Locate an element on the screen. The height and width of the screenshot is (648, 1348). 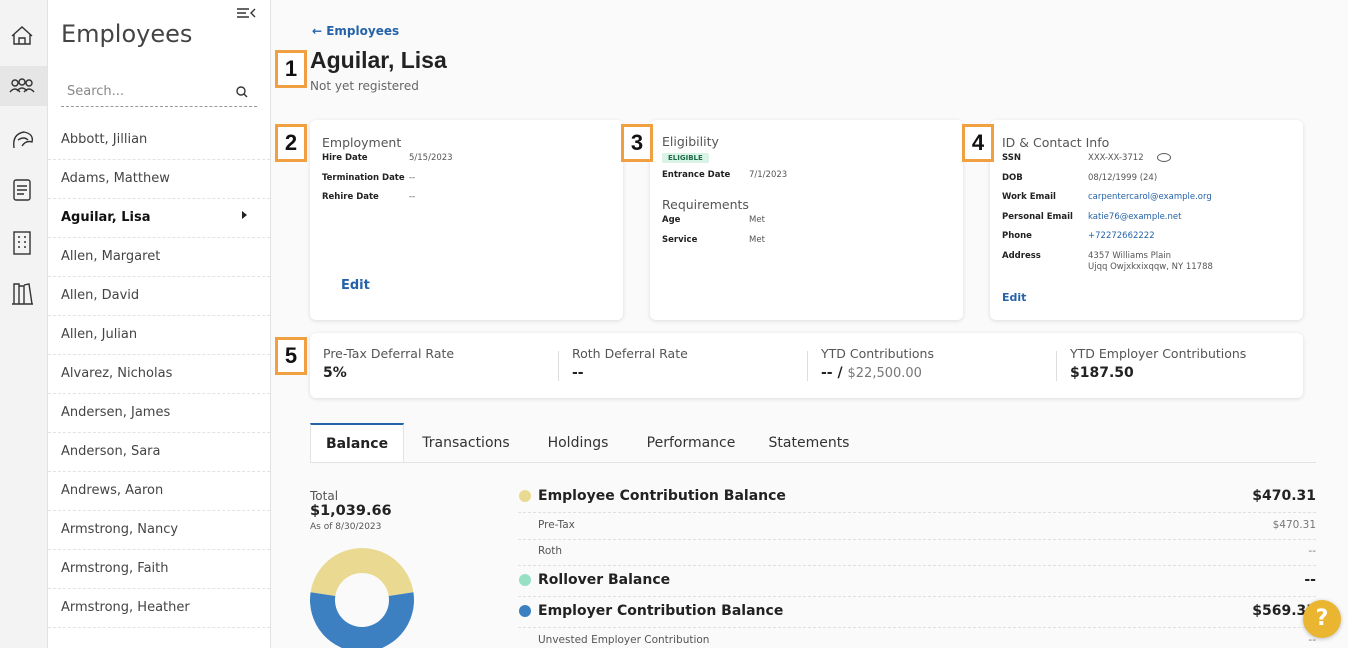
tab-underline is located at coordinates (813, 462).